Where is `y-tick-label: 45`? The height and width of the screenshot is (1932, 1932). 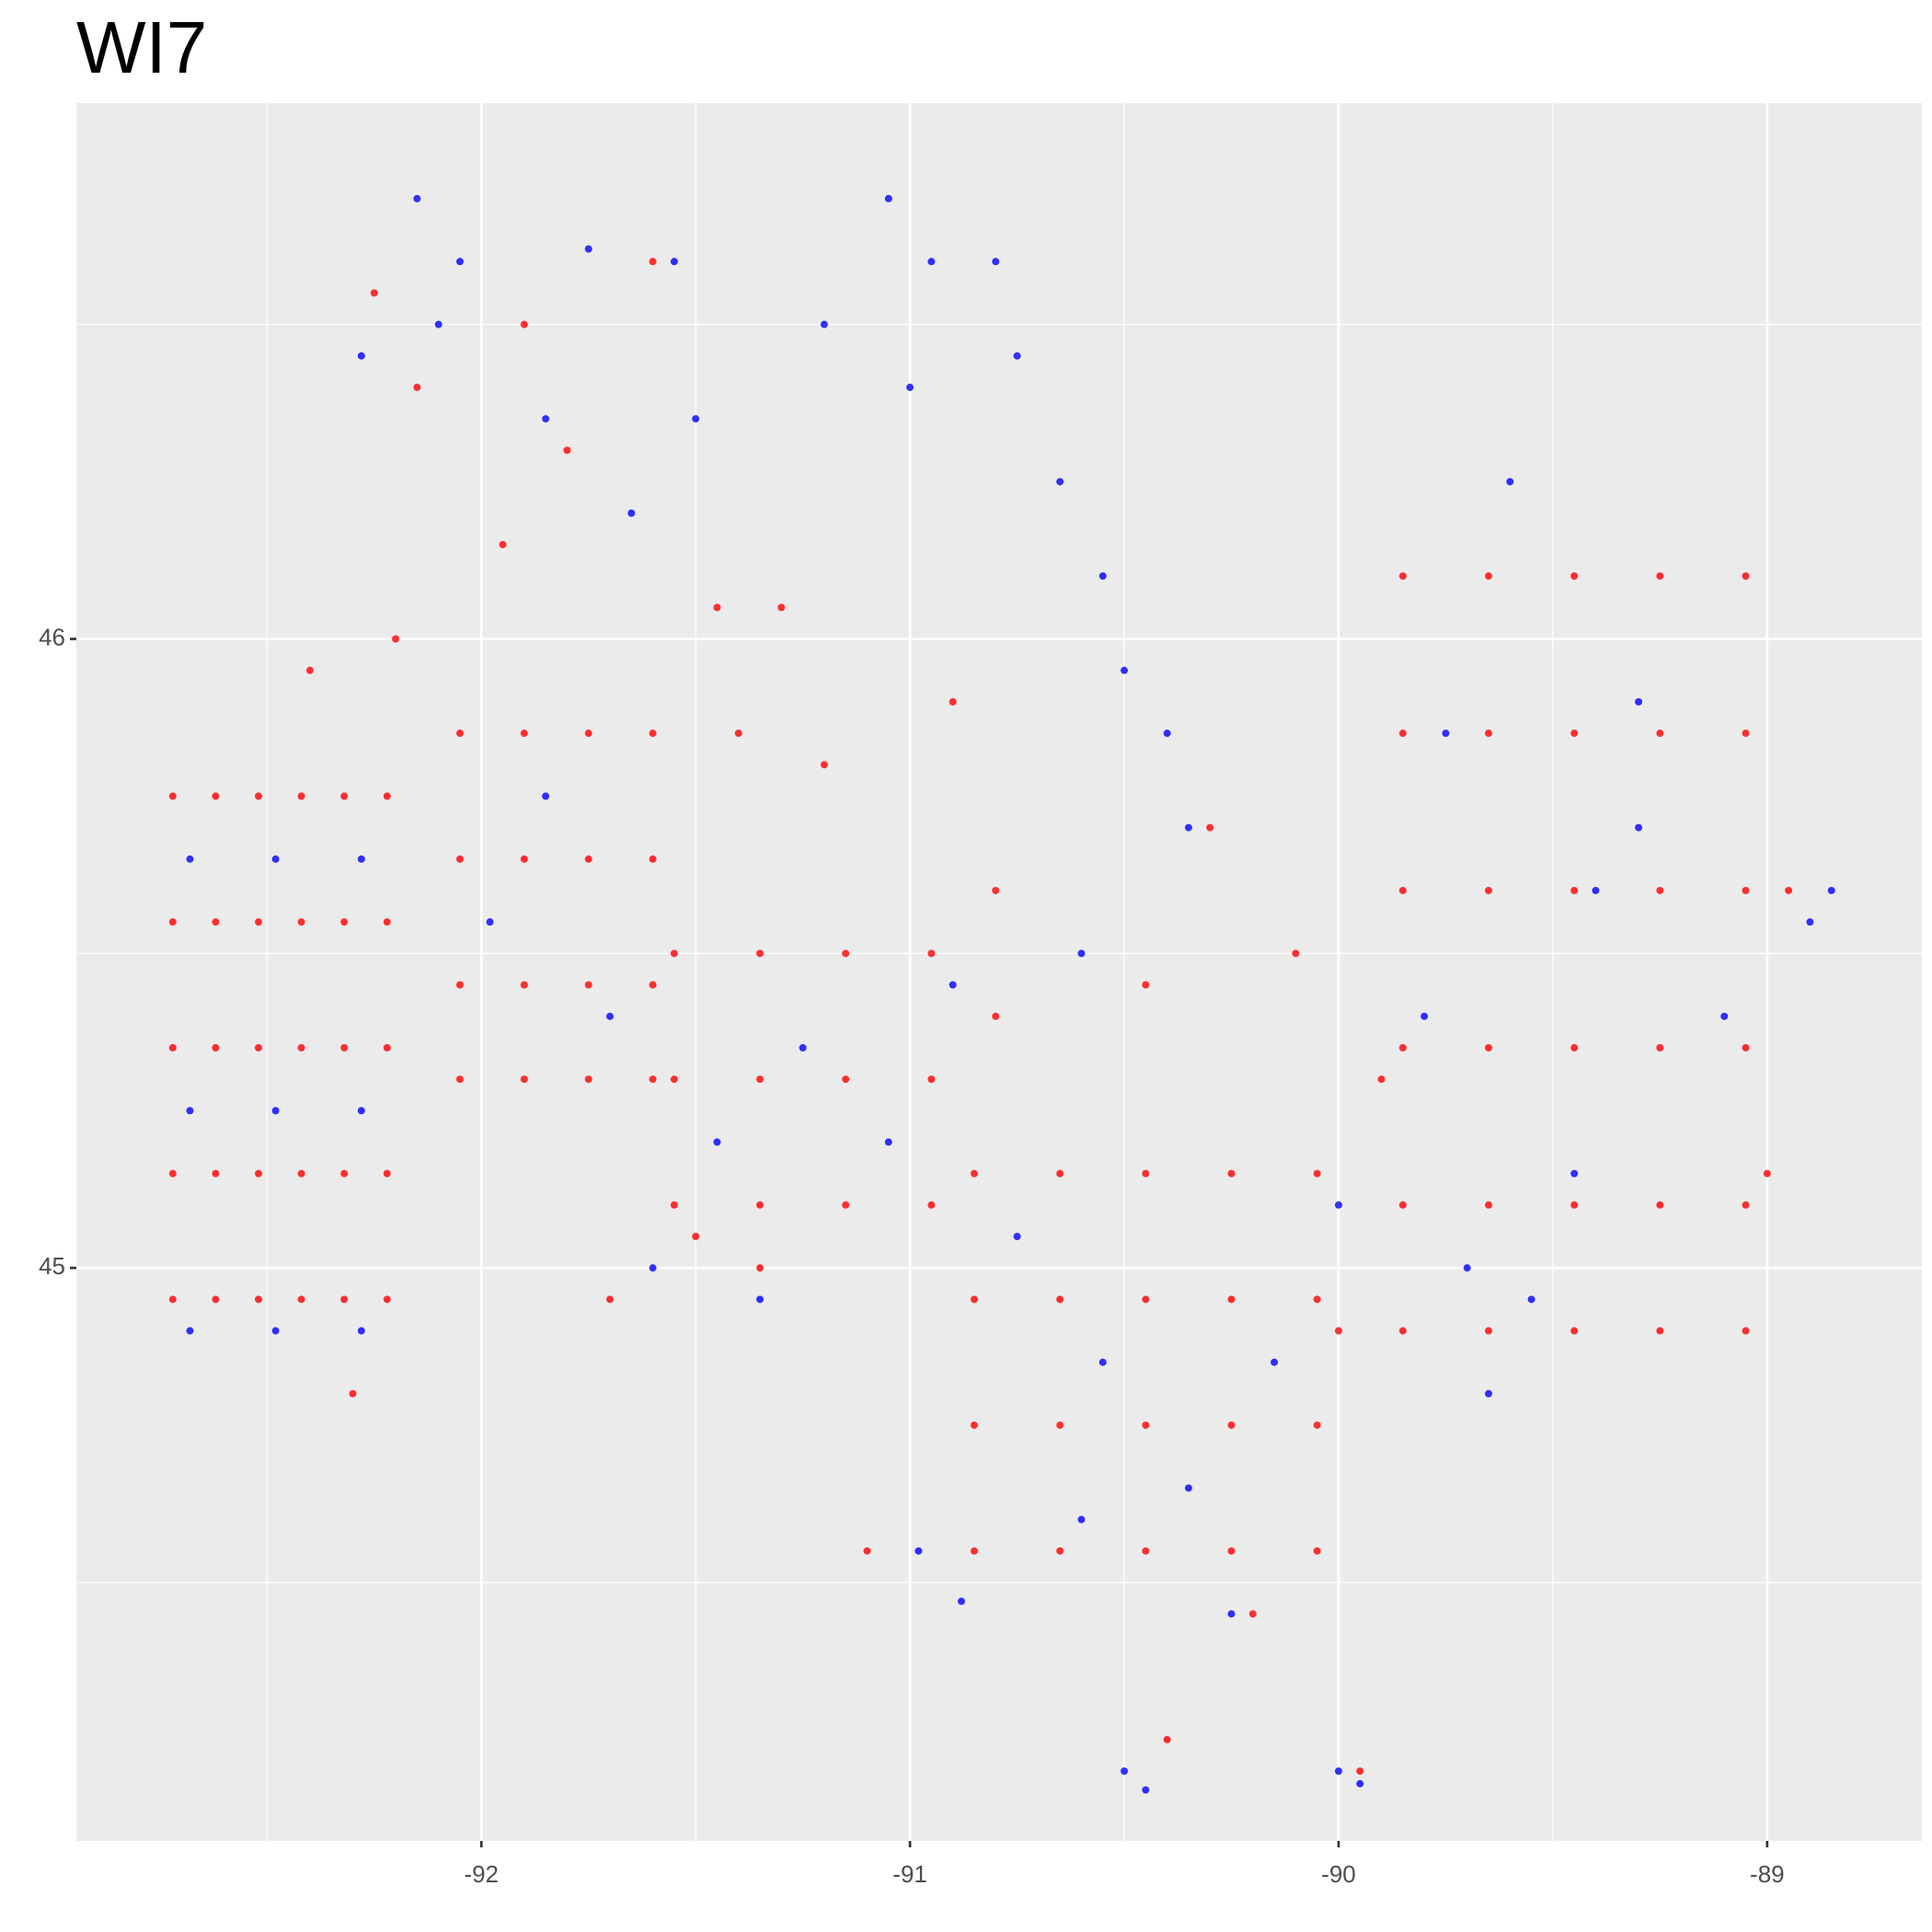
y-tick-label: 45 is located at coordinates (52, 1266).